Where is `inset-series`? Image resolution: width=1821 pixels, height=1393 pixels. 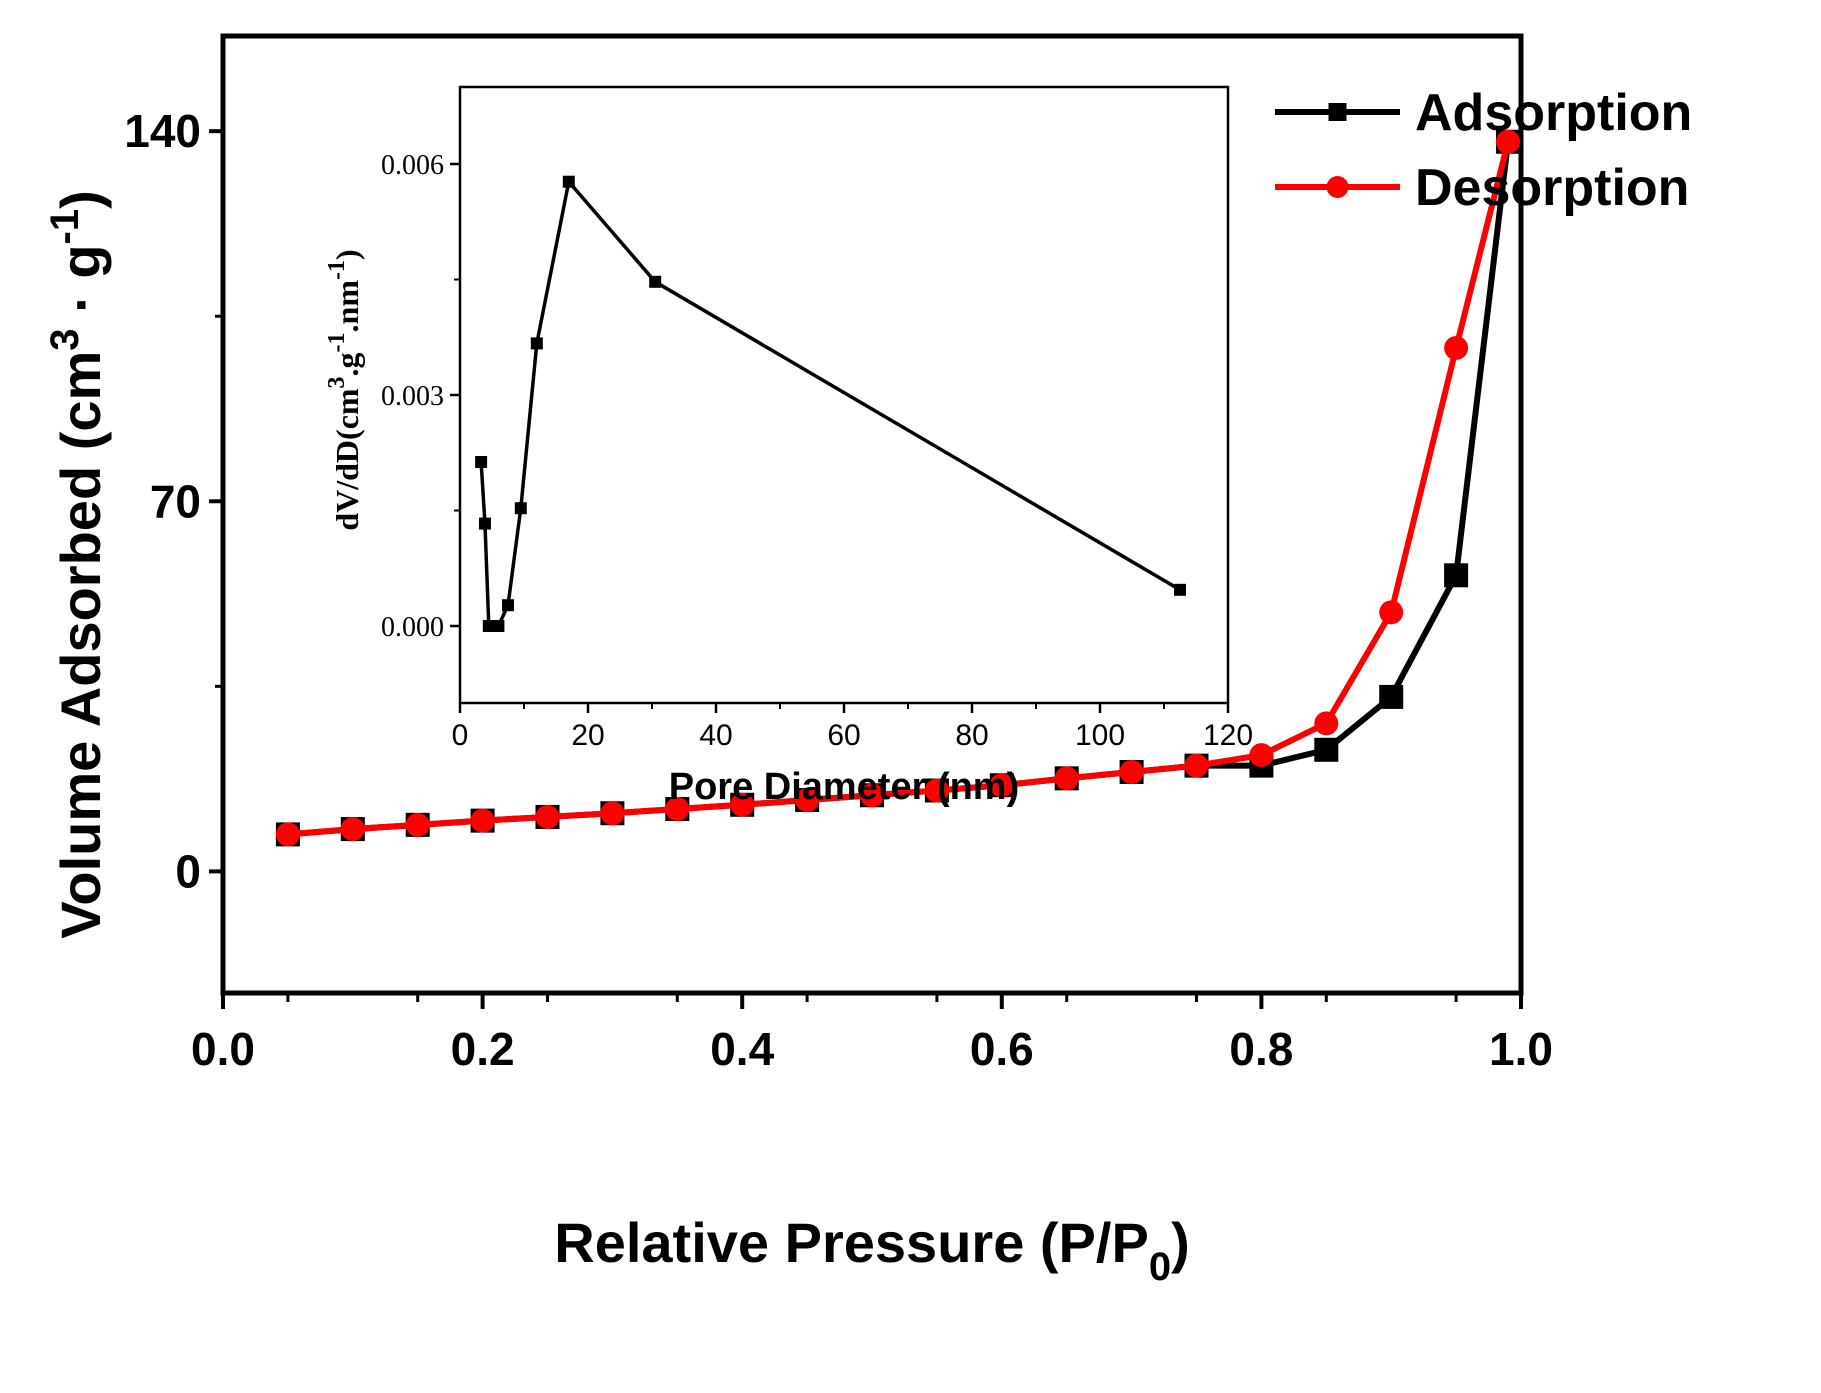 inset-series is located at coordinates (830, 403).